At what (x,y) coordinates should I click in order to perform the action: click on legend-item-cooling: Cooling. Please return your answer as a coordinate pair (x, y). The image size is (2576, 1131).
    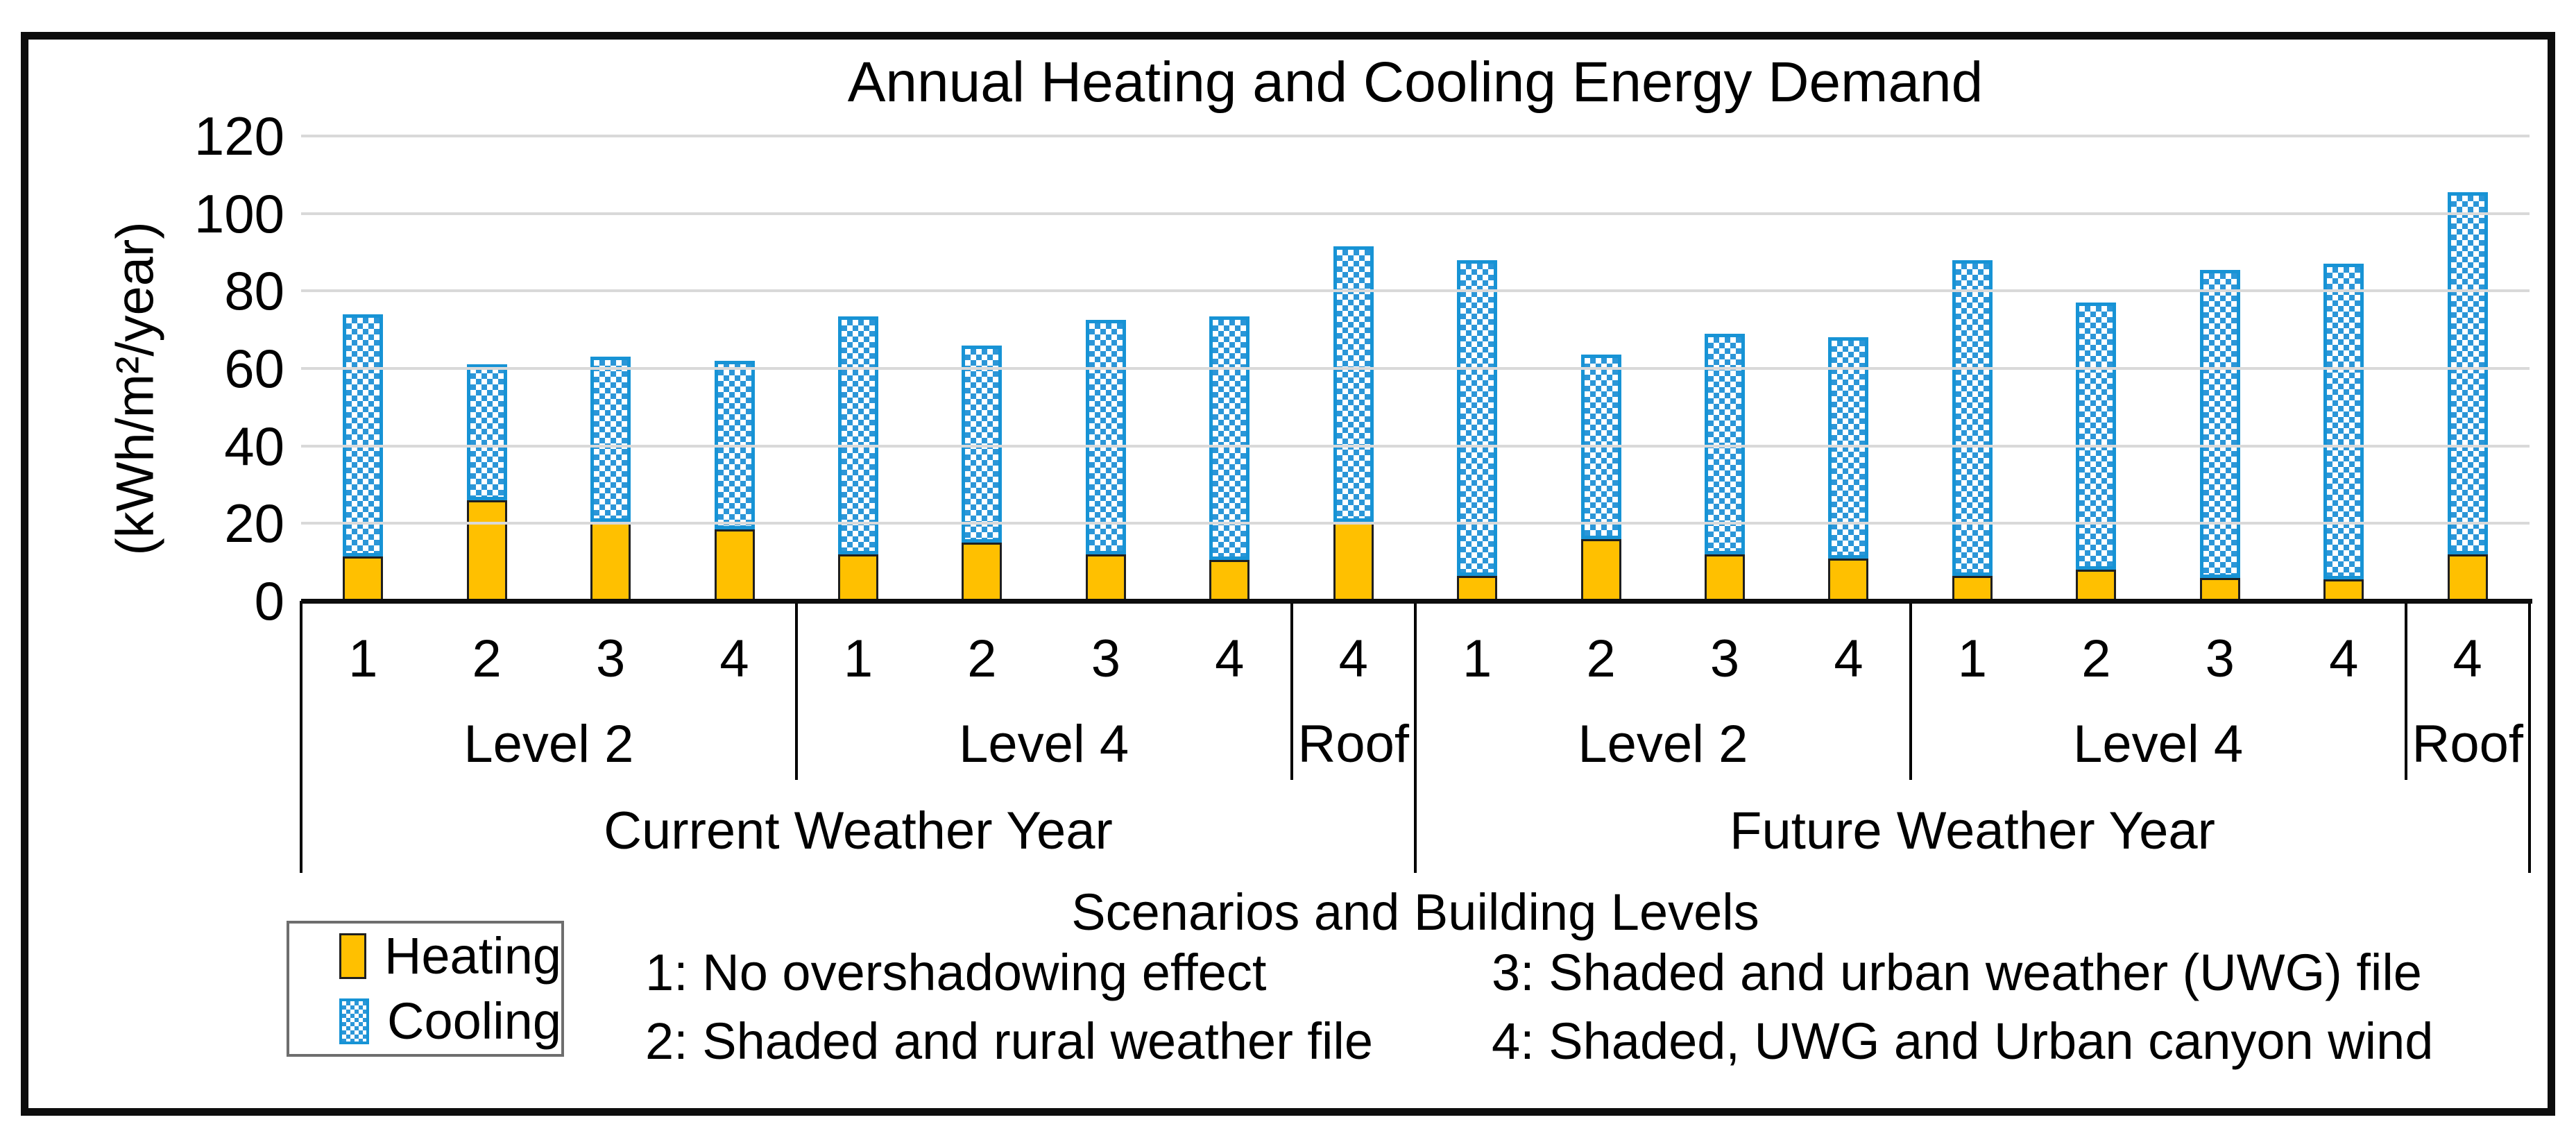
    Looking at the image, I should click on (450, 1021).